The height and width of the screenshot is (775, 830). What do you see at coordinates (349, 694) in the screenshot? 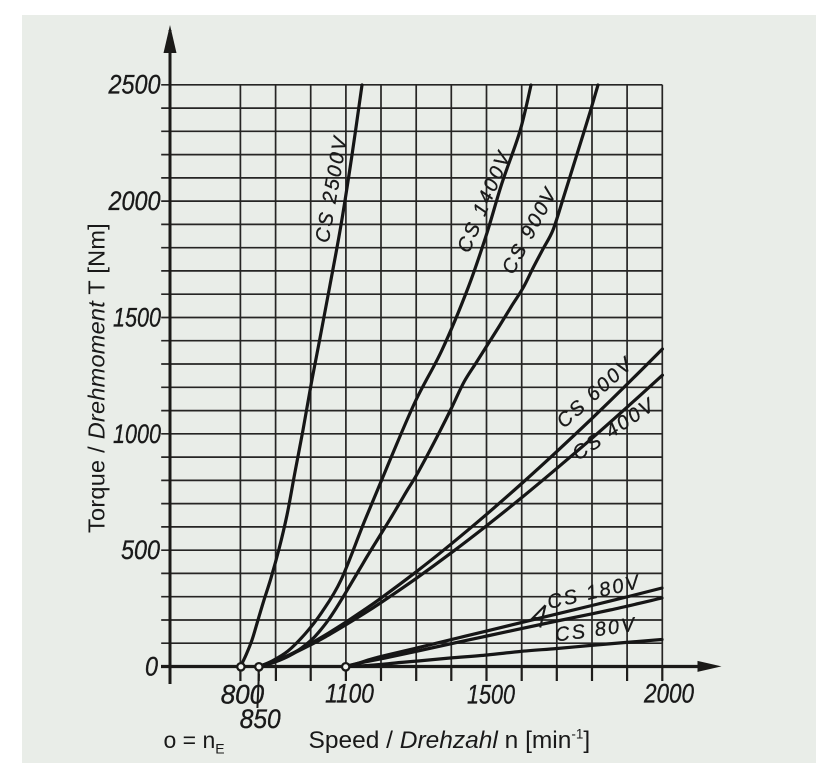
I see `svg-text: 1100` at bounding box center [349, 694].